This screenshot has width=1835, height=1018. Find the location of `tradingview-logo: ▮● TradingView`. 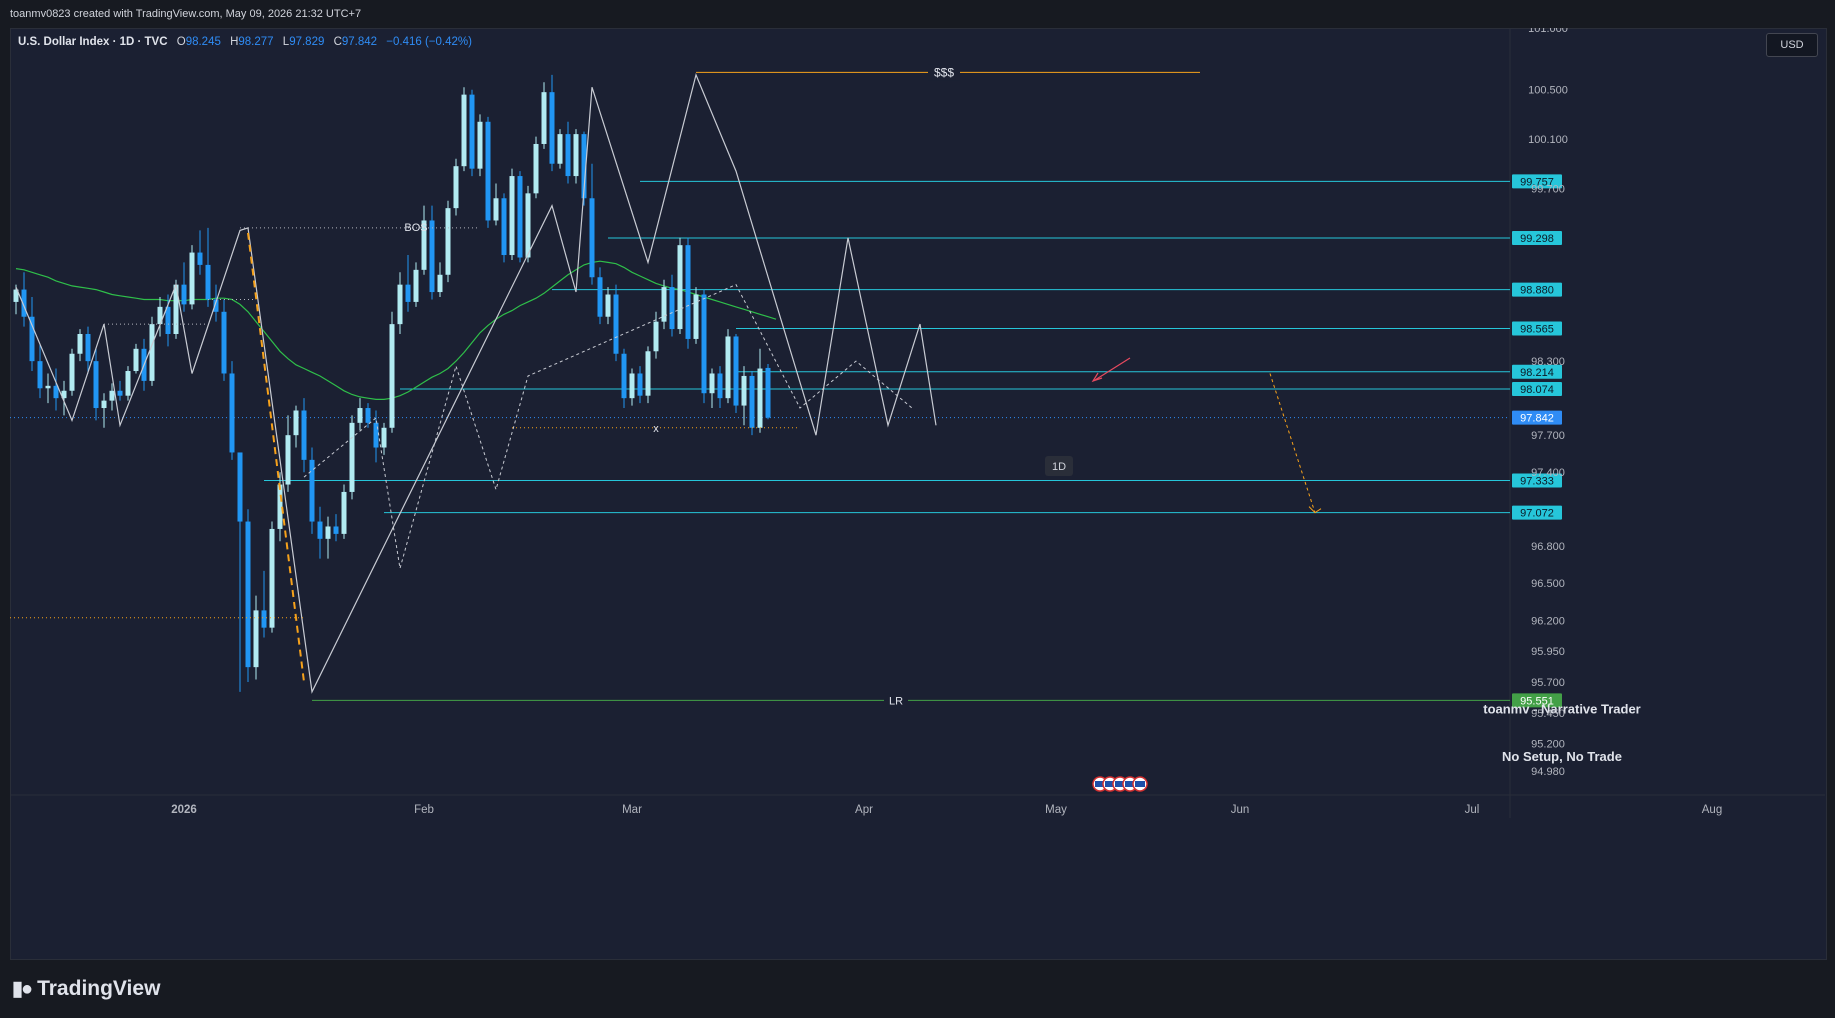

tradingview-logo: ▮● TradingView is located at coordinates (86, 988).